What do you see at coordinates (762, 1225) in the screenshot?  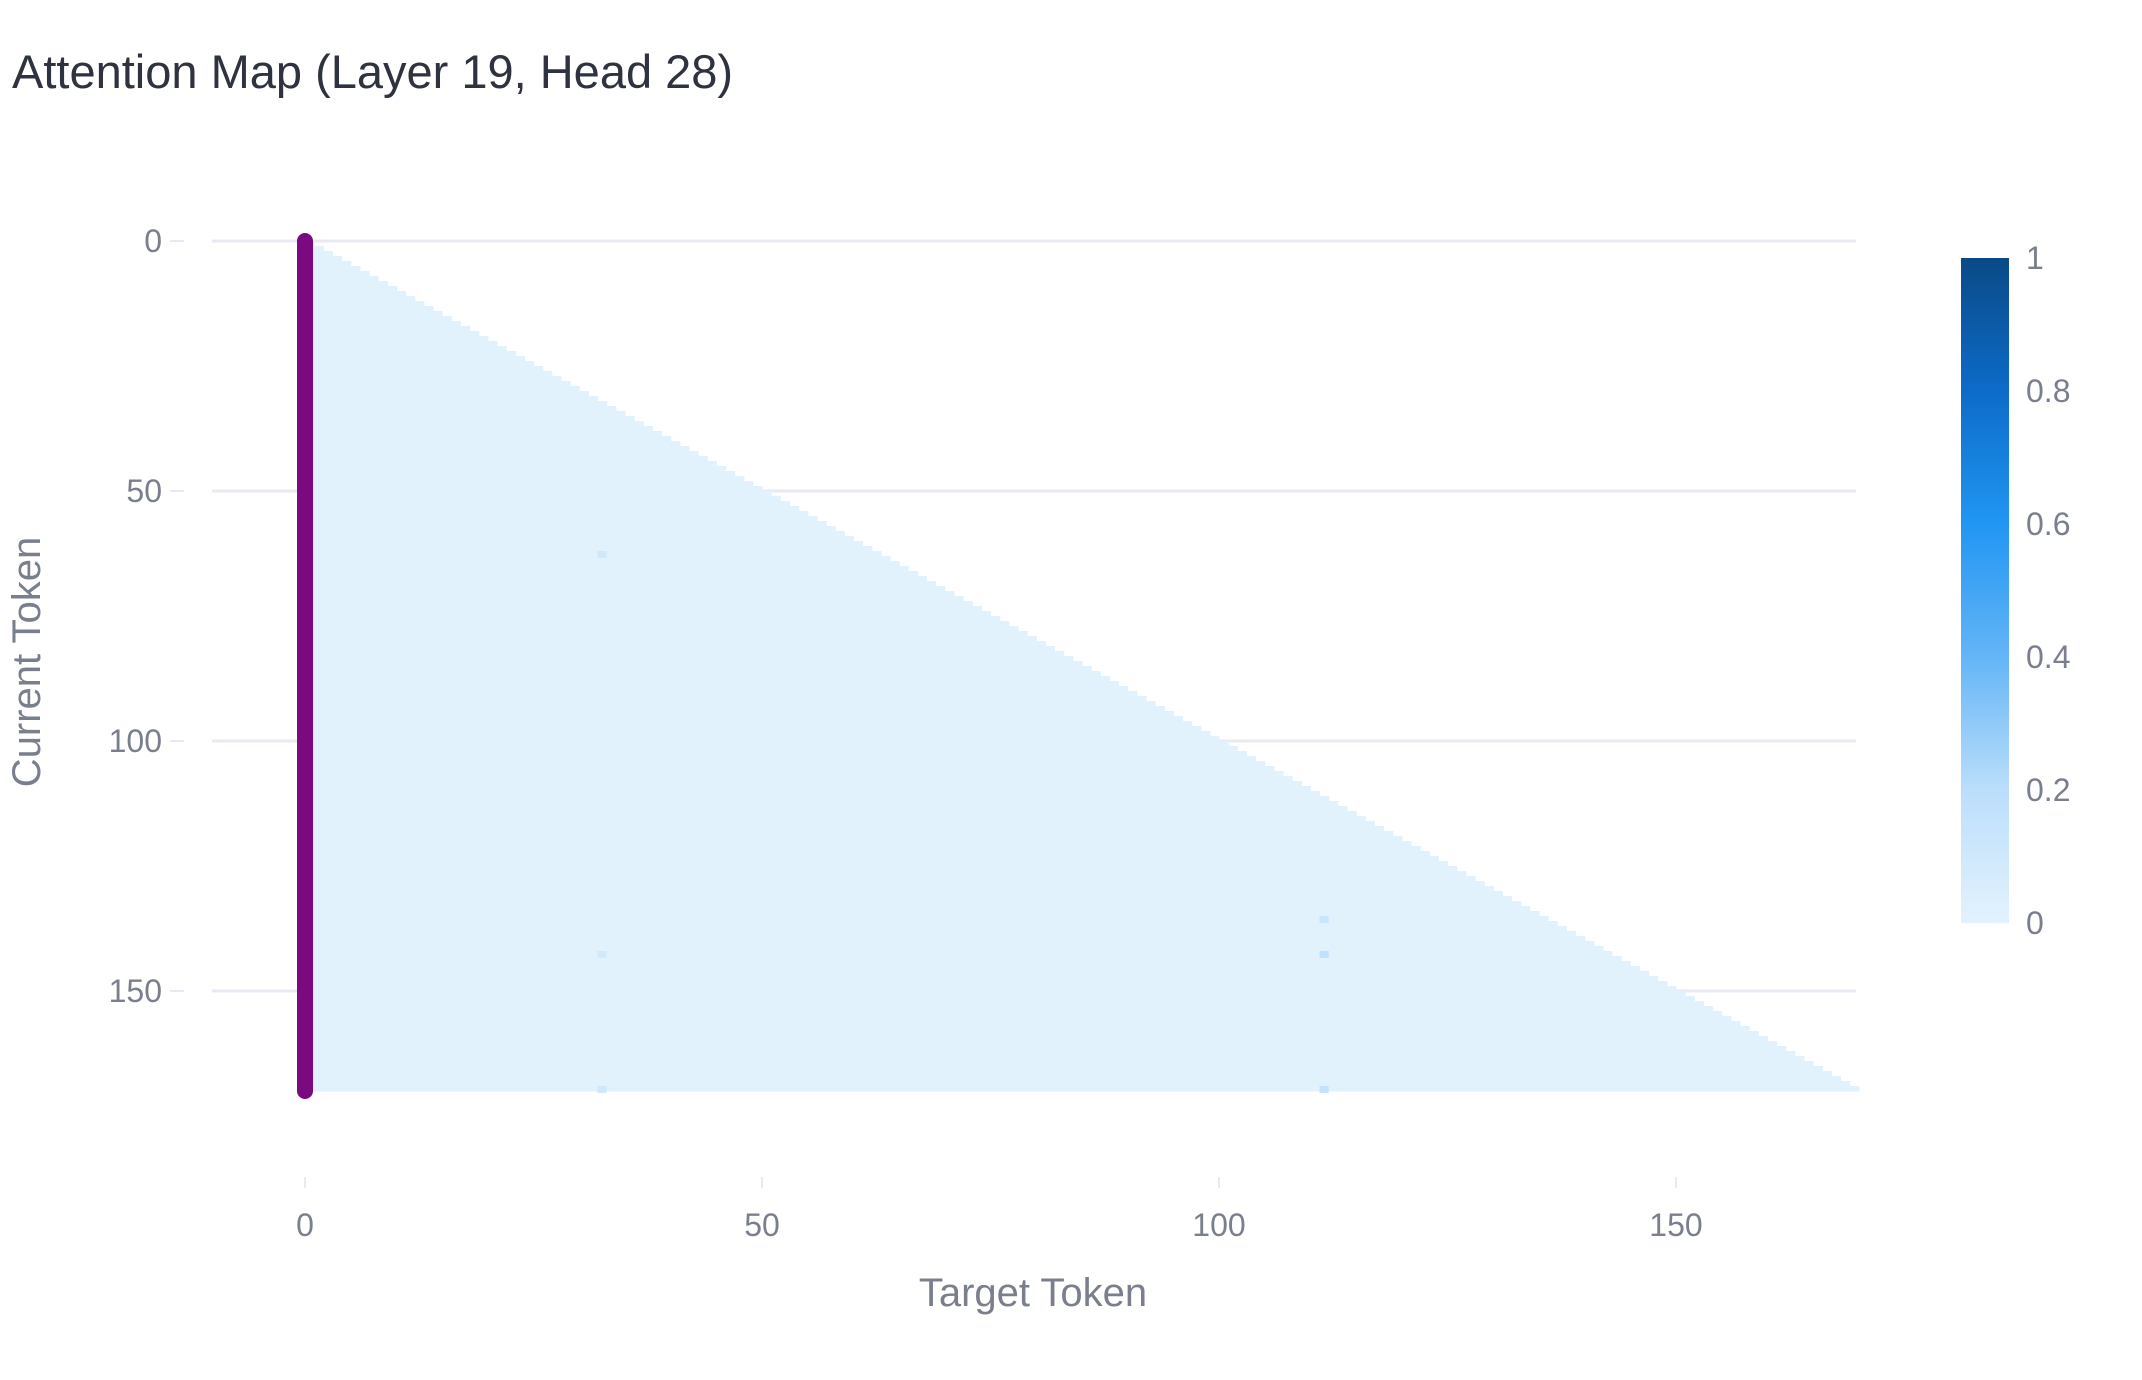 I see `x-tick-label: 50` at bounding box center [762, 1225].